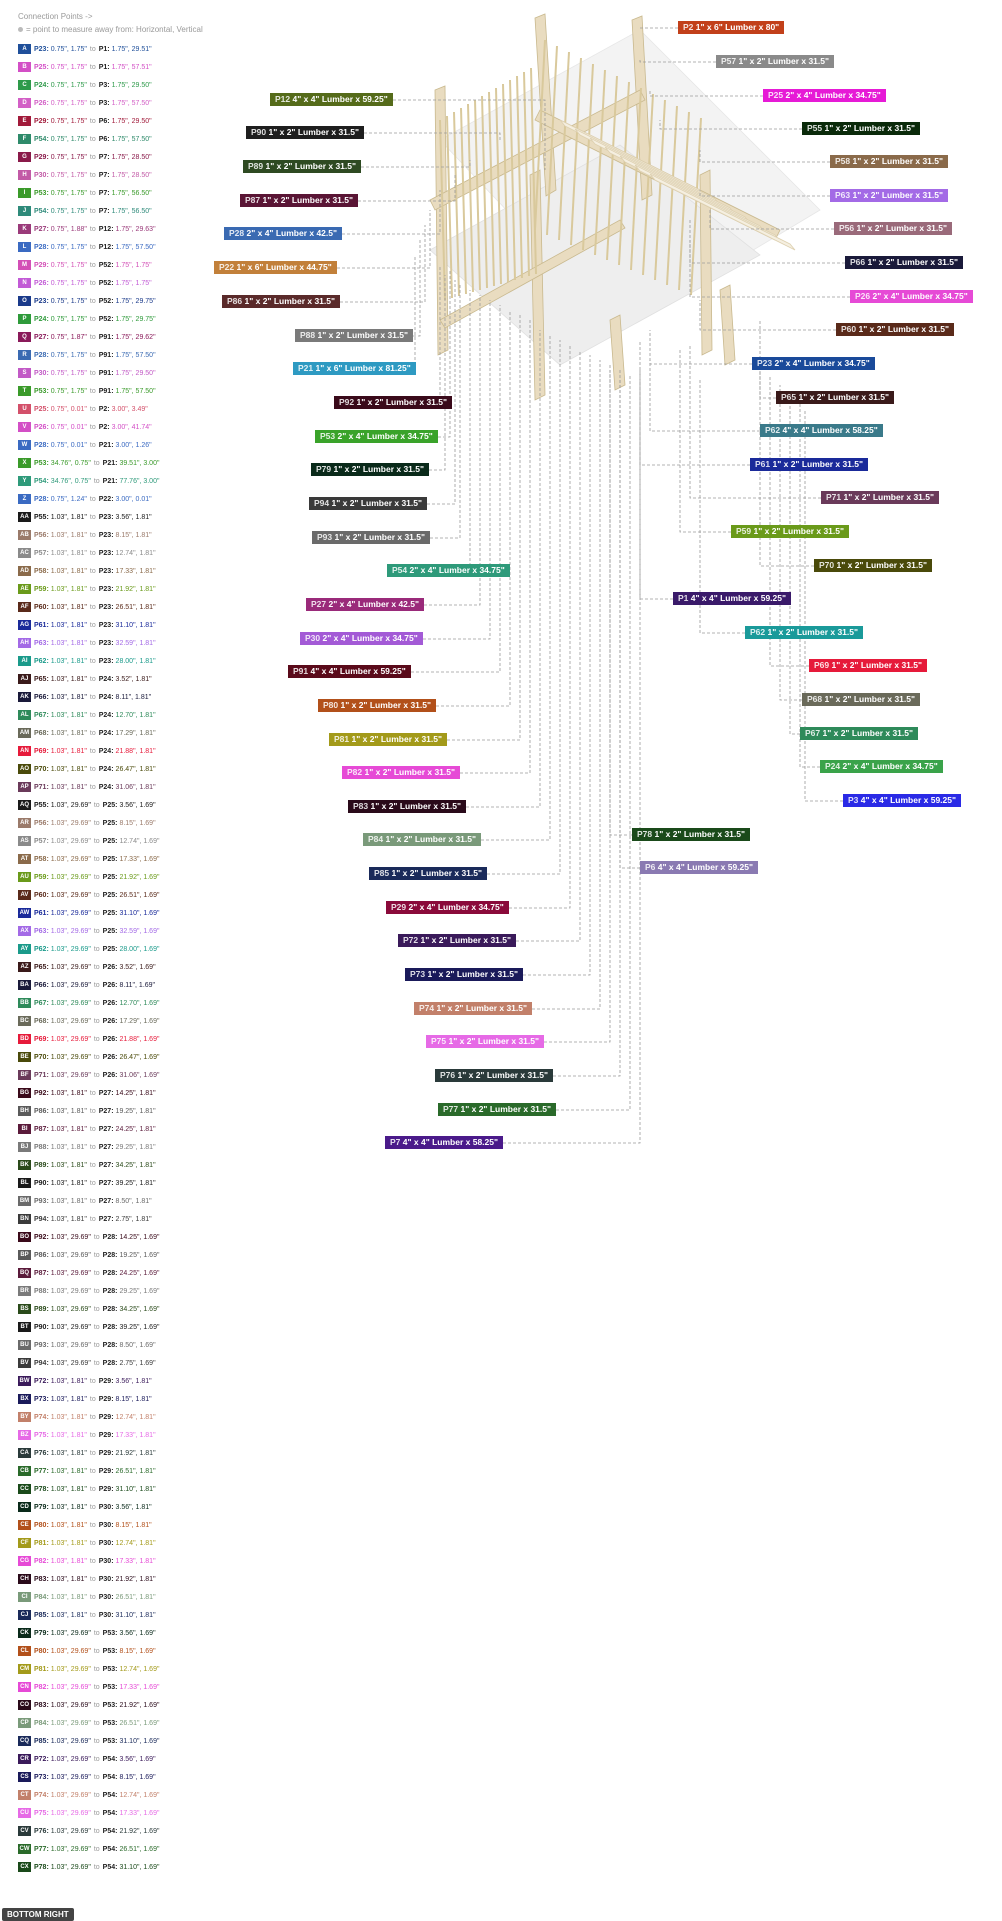 Image resolution: width=1002 pixels, height=1921 pixels. I want to click on part-label: P55 1" x 2" Lumber x 31.5", so click(861, 128).